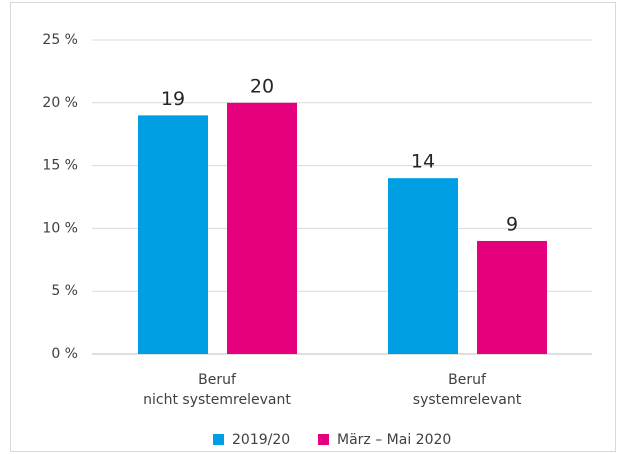  Describe the element at coordinates (60, 103) in the screenshot. I see `y-tick-label: 20 %` at that location.